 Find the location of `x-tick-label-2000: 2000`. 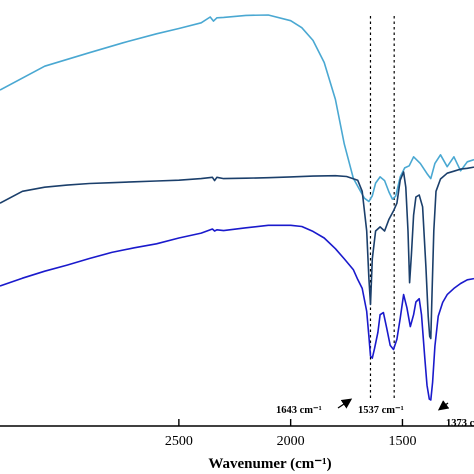

x-tick-label-2000: 2000 is located at coordinates (291, 441).